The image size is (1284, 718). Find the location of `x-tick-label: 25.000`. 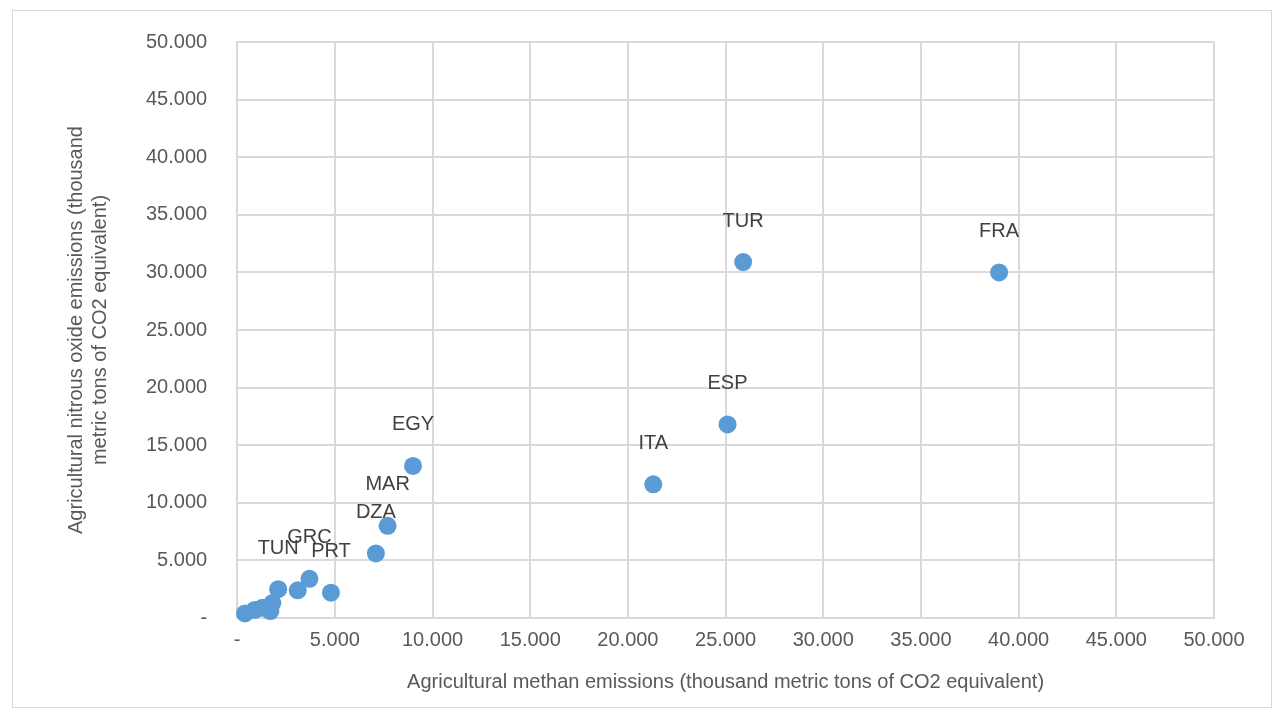

x-tick-label: 25.000 is located at coordinates (726, 638).